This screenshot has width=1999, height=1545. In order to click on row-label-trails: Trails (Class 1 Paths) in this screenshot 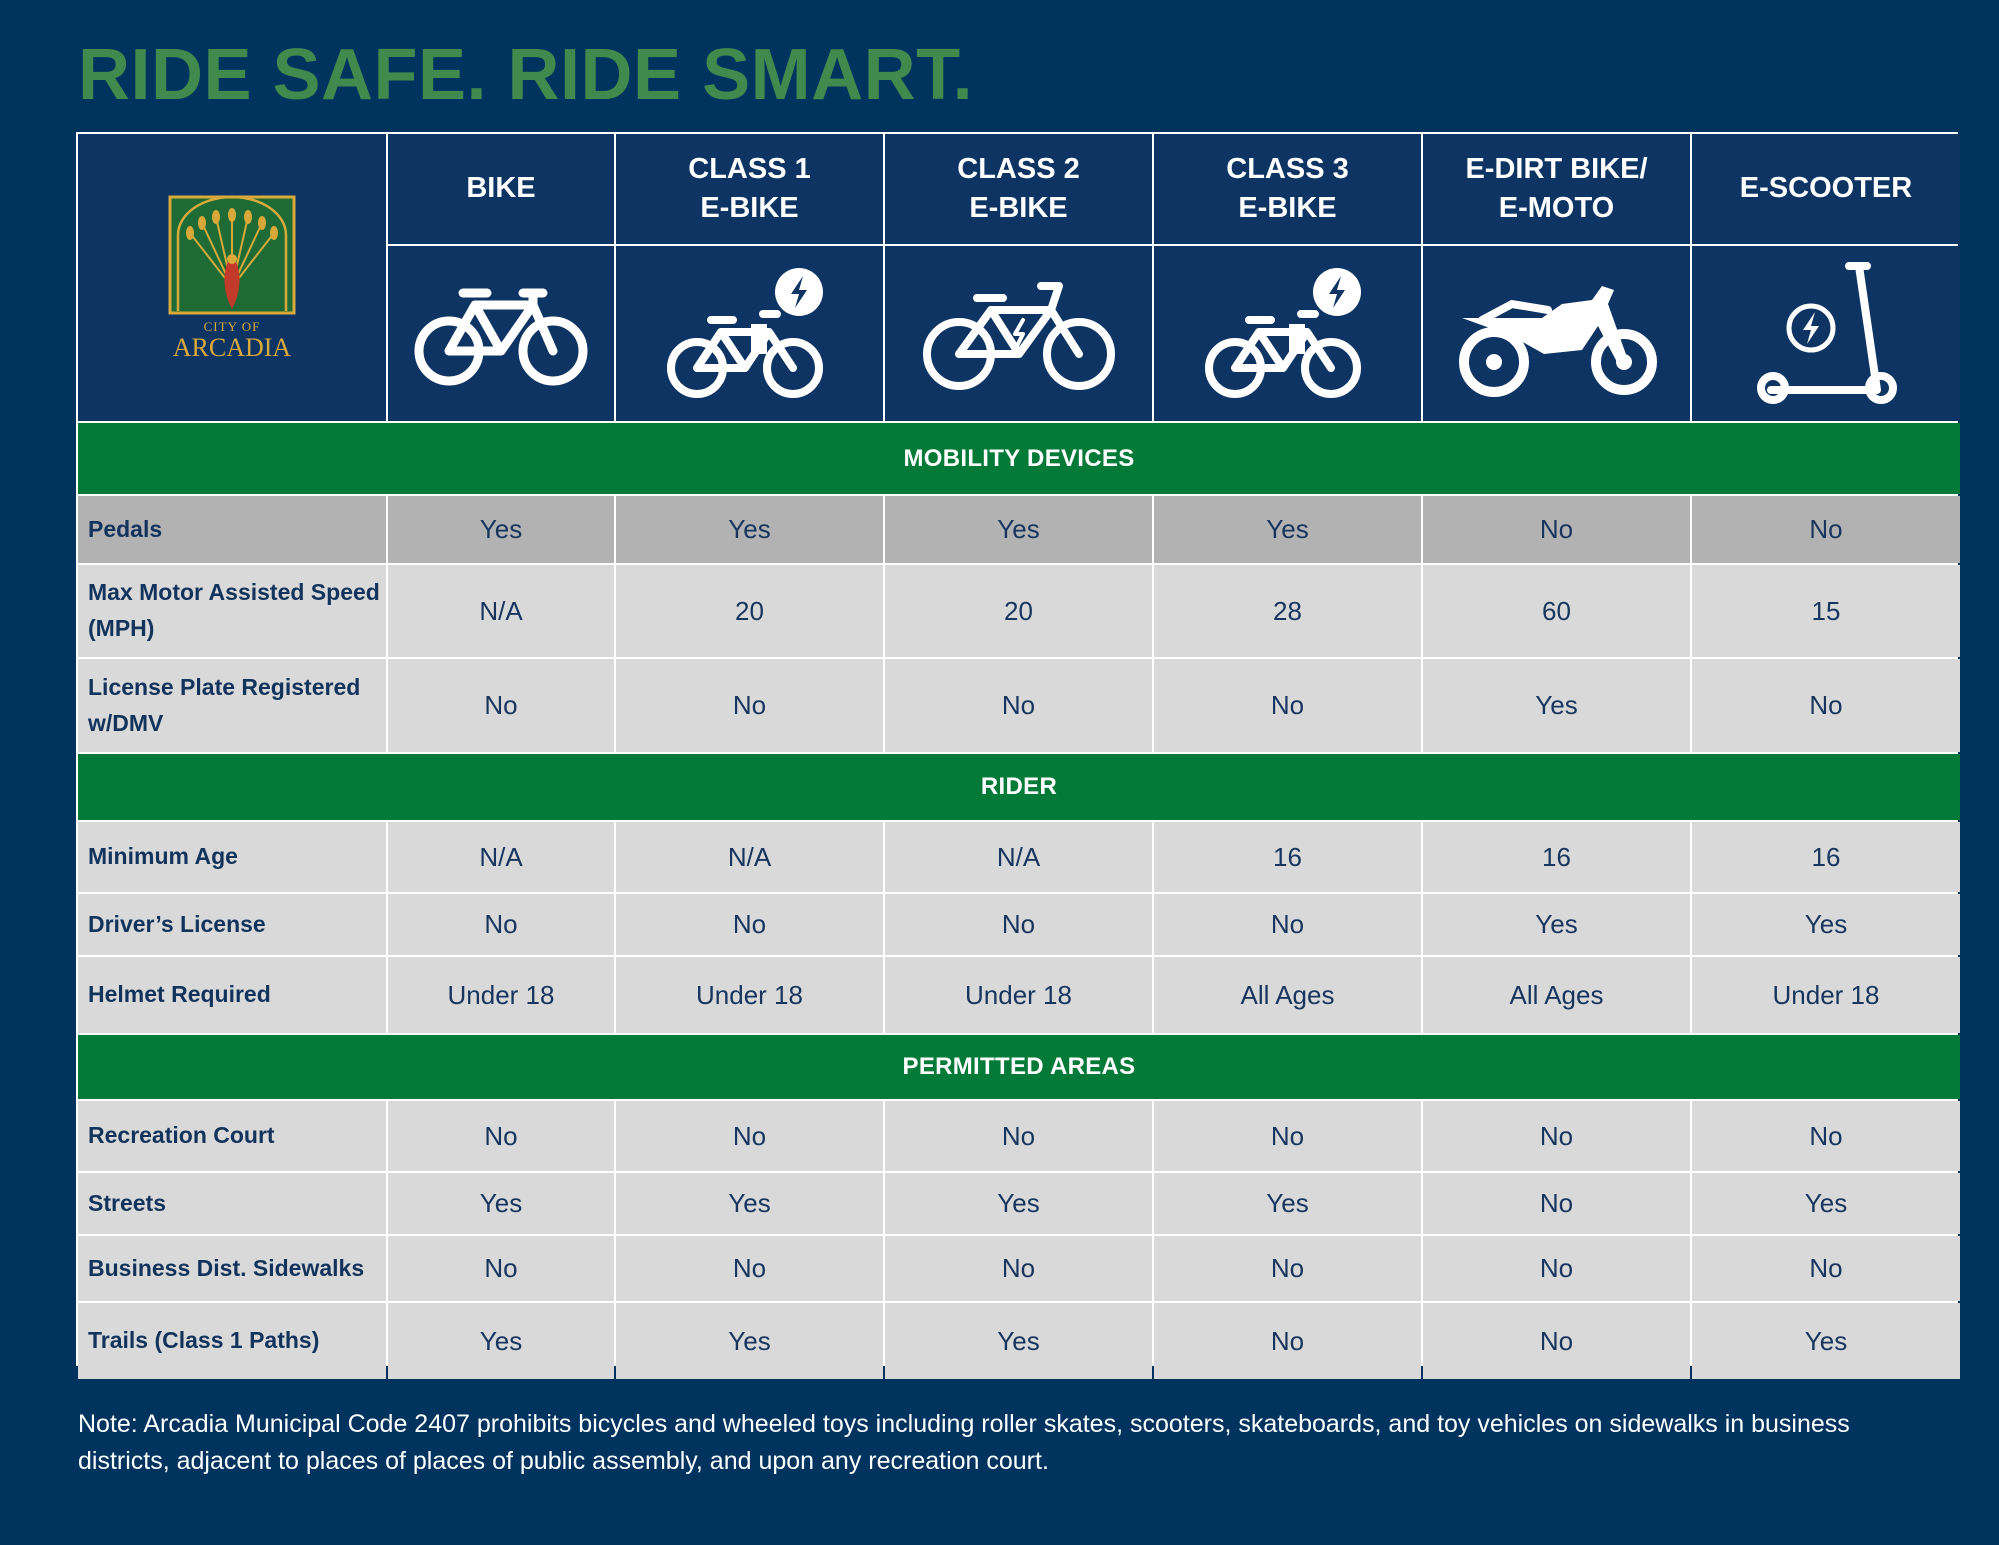, I will do `click(232, 1341)`.